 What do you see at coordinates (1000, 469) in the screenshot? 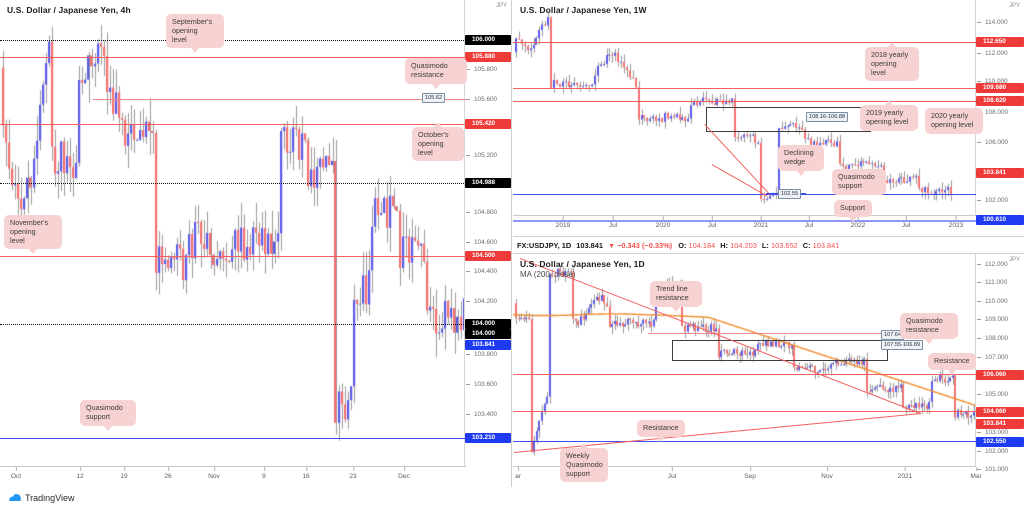
I see `price-tick-101-000: 101.000` at bounding box center [1000, 469].